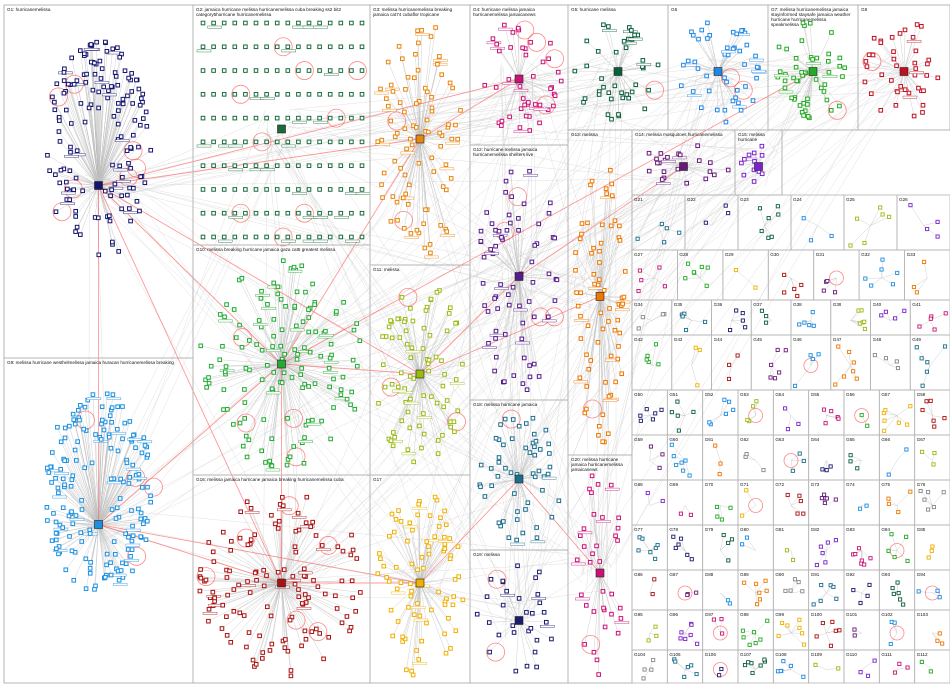 Image resolution: width=950 pixels, height=688 pixels. I want to click on group-label: G5: hurricane melissa, so click(593, 9).